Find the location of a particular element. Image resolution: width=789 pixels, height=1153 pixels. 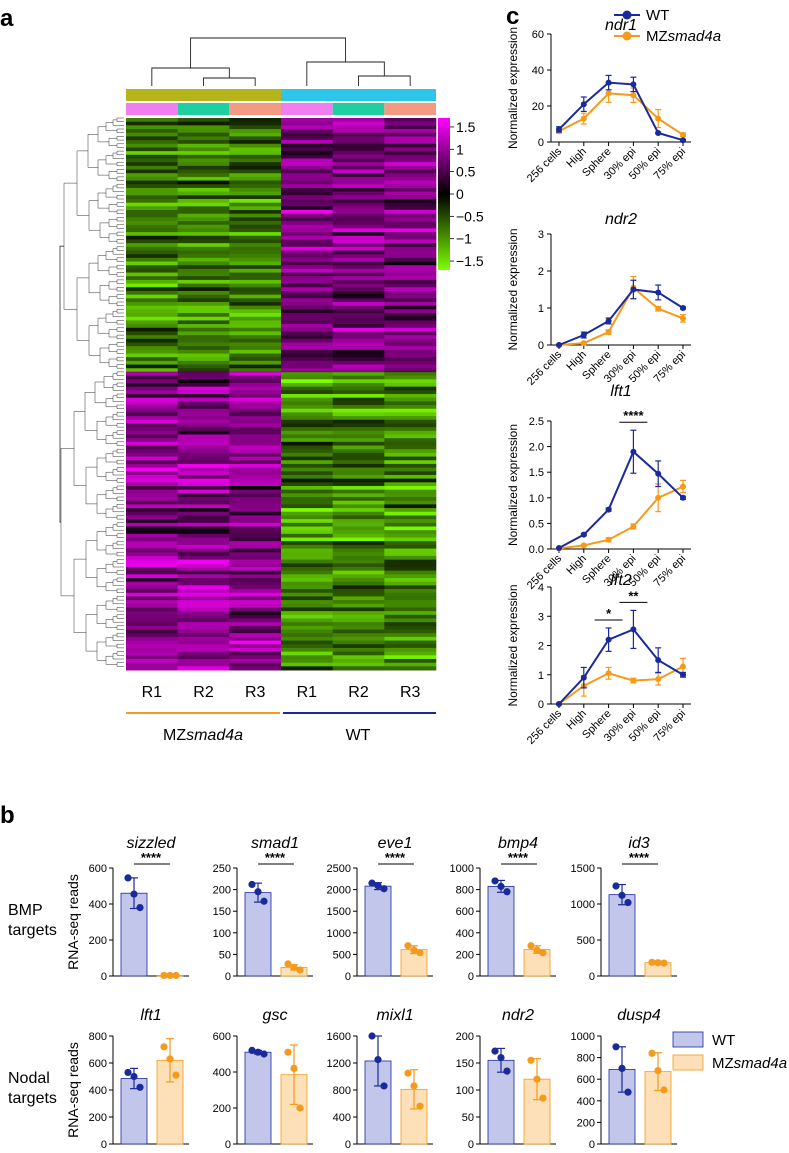

series-line is located at coordinates (621, 499).